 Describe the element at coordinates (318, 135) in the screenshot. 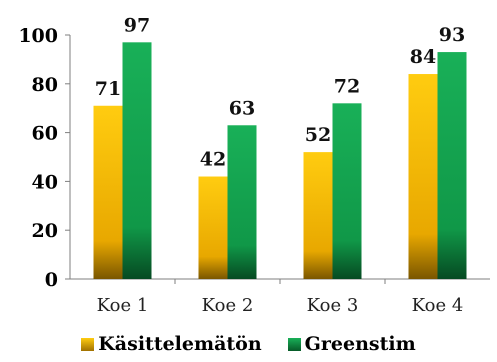

I see `data-label-0-2: 52` at that location.